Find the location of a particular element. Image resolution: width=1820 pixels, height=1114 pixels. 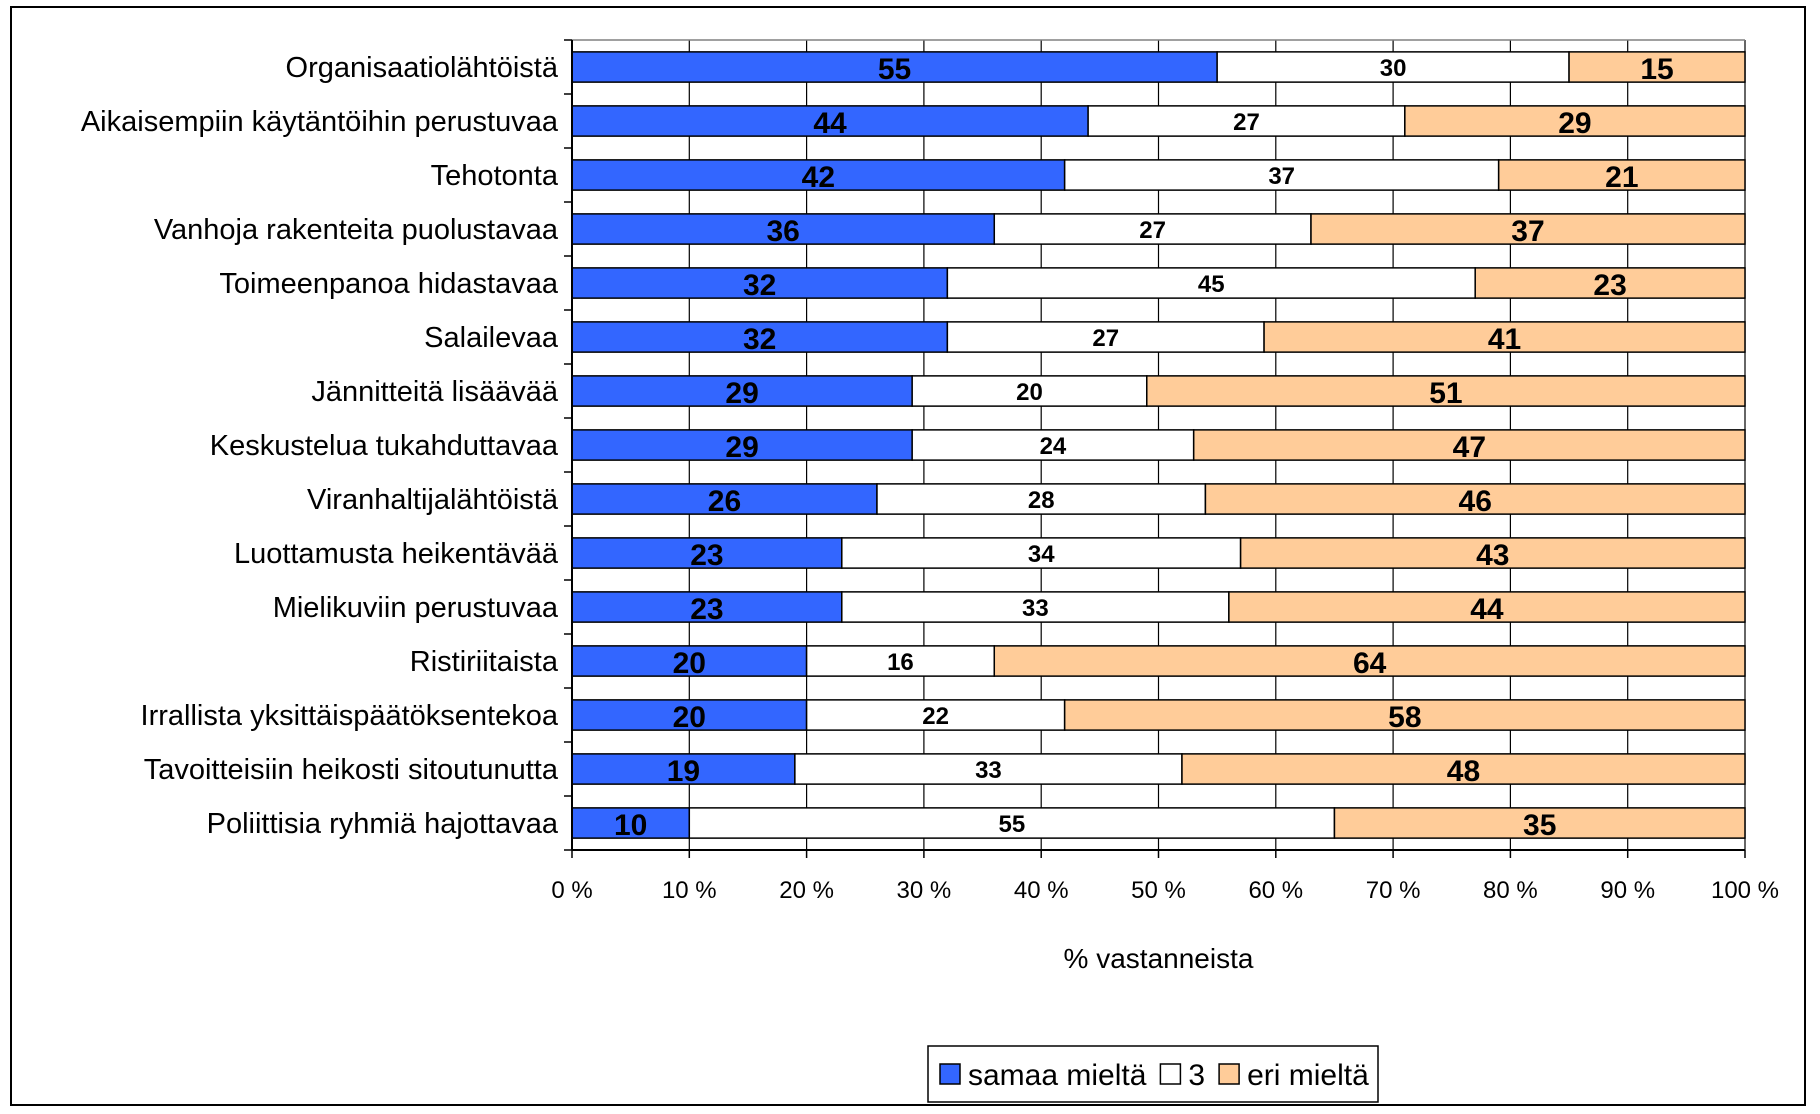

data-label: 42 is located at coordinates (818, 177).